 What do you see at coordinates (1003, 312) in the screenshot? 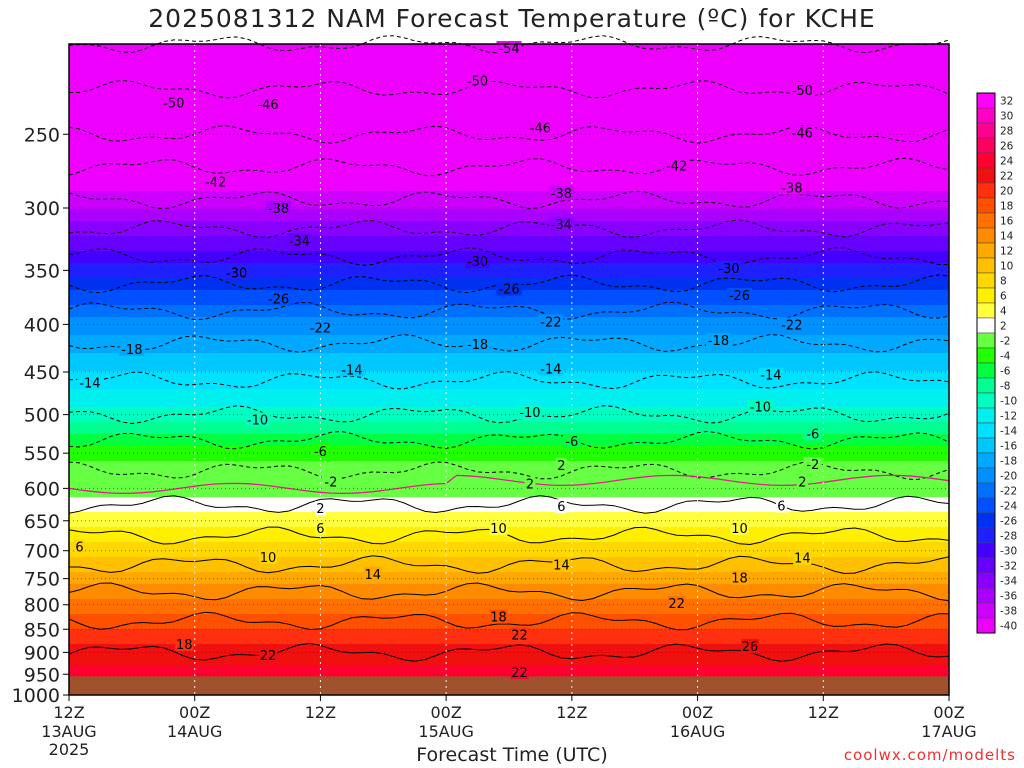
I see `colorbar-label: 4` at bounding box center [1003, 312].